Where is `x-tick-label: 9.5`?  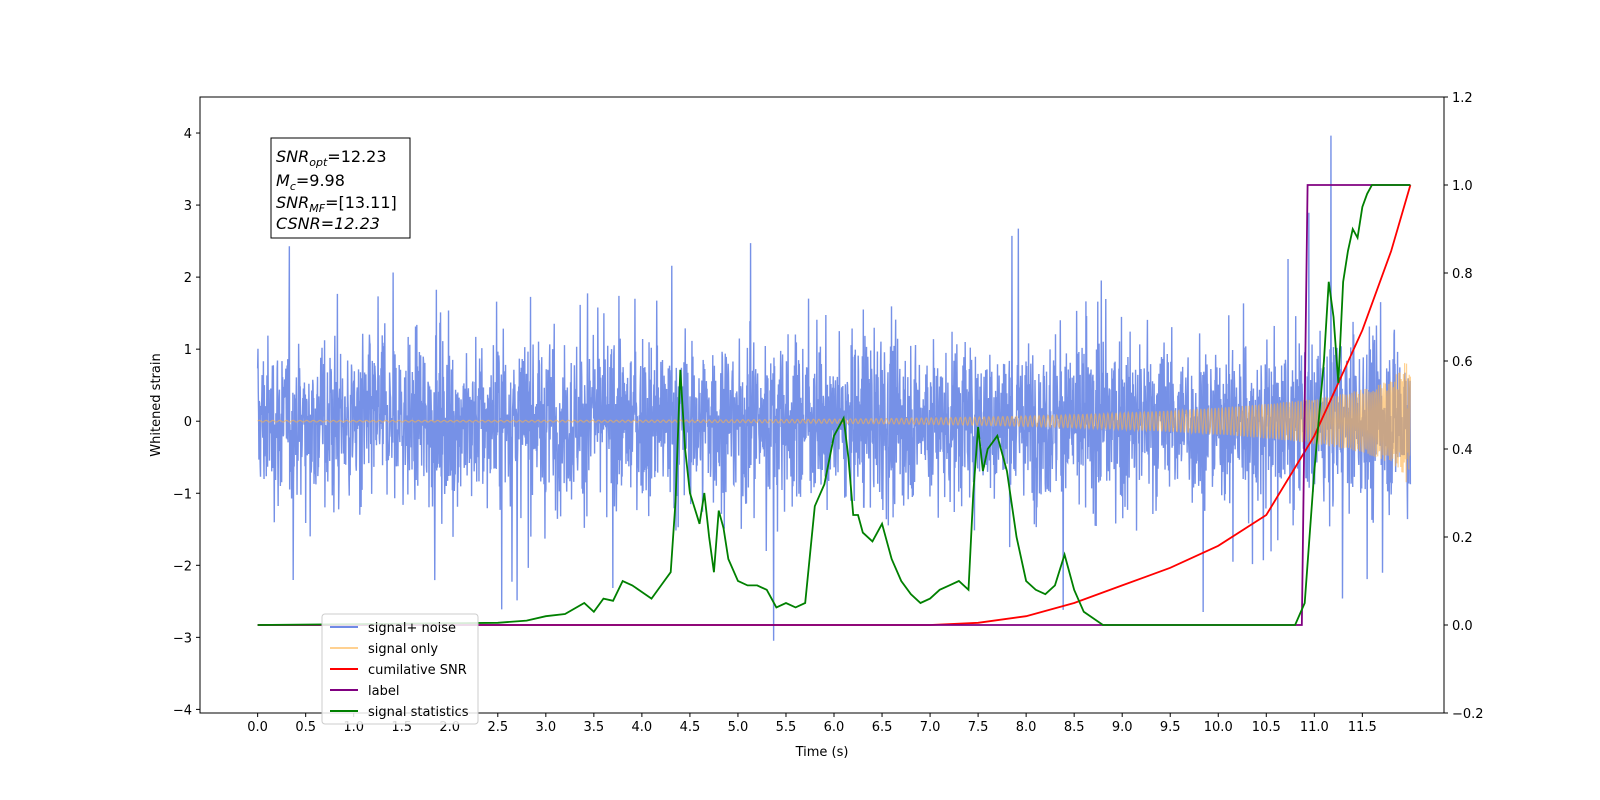 x-tick-label: 9.5 is located at coordinates (1170, 727).